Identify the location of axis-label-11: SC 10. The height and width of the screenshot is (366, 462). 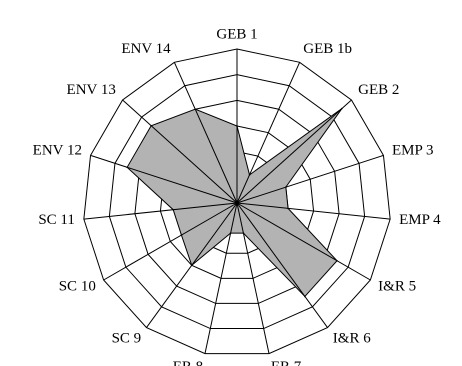
(77, 286).